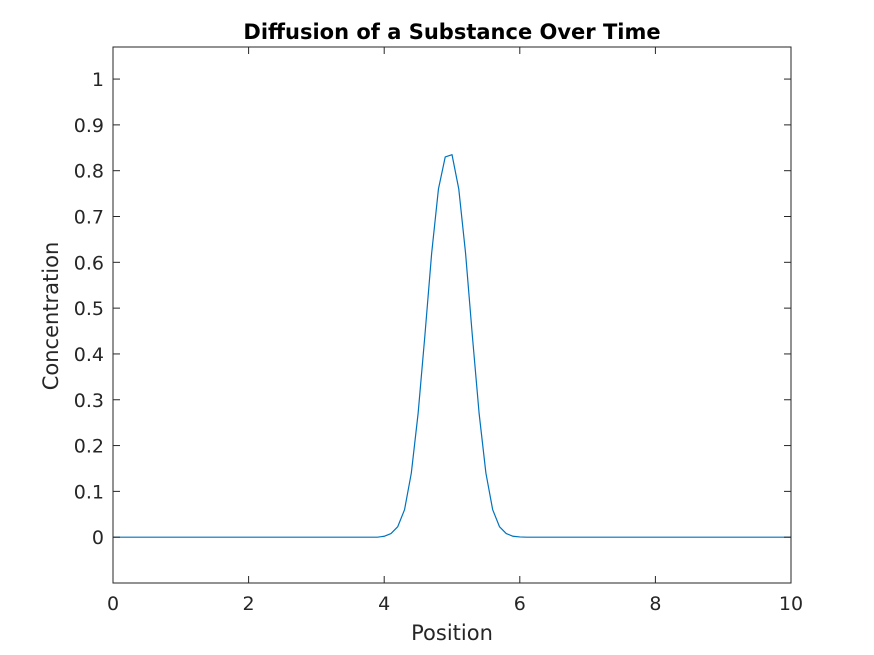  Describe the element at coordinates (791, 604) in the screenshot. I see `x-tick-label: 10` at that location.